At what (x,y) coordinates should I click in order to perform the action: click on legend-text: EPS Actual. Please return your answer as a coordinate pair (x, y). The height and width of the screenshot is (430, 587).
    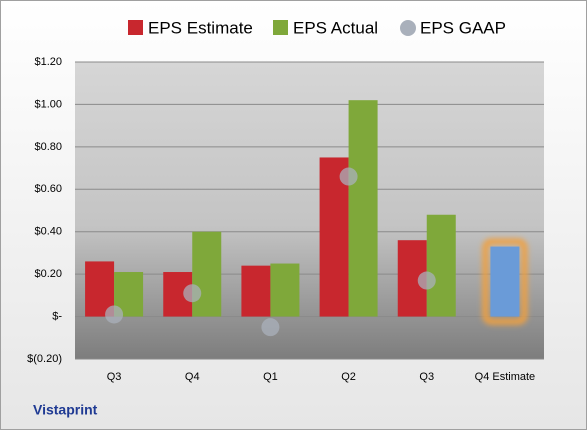
    Looking at the image, I should click on (335, 27).